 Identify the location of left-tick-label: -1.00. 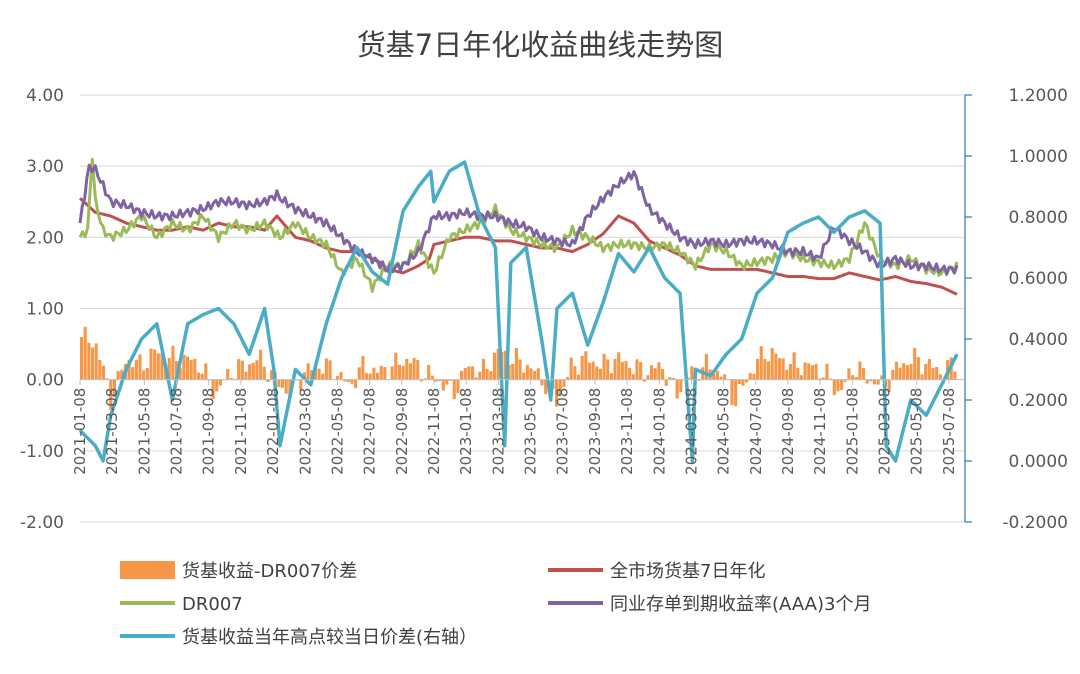
(42, 452).